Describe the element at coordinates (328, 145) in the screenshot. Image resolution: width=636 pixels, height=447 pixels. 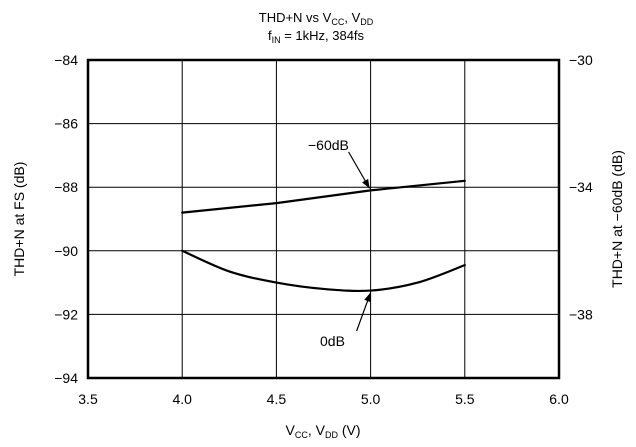
I see `annotation-minus60db: −60dB` at that location.